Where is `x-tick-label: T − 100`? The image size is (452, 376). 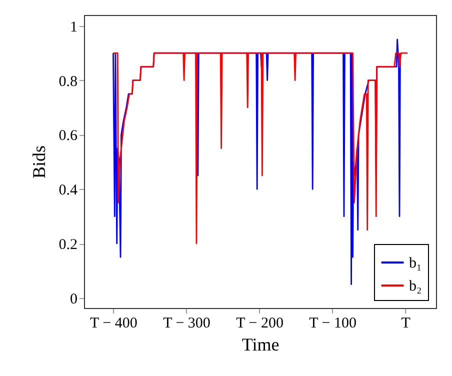 x-tick-label: T − 100 is located at coordinates (332, 324).